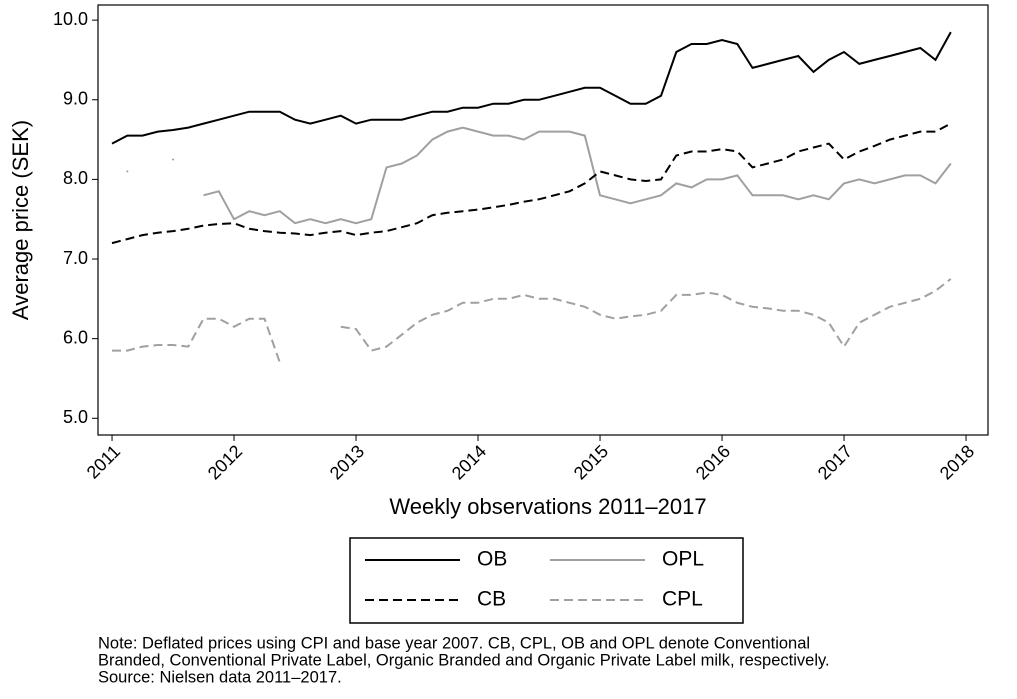 The height and width of the screenshot is (699, 1017). I want to click on x-tick-label: 2018, so click(957, 462).